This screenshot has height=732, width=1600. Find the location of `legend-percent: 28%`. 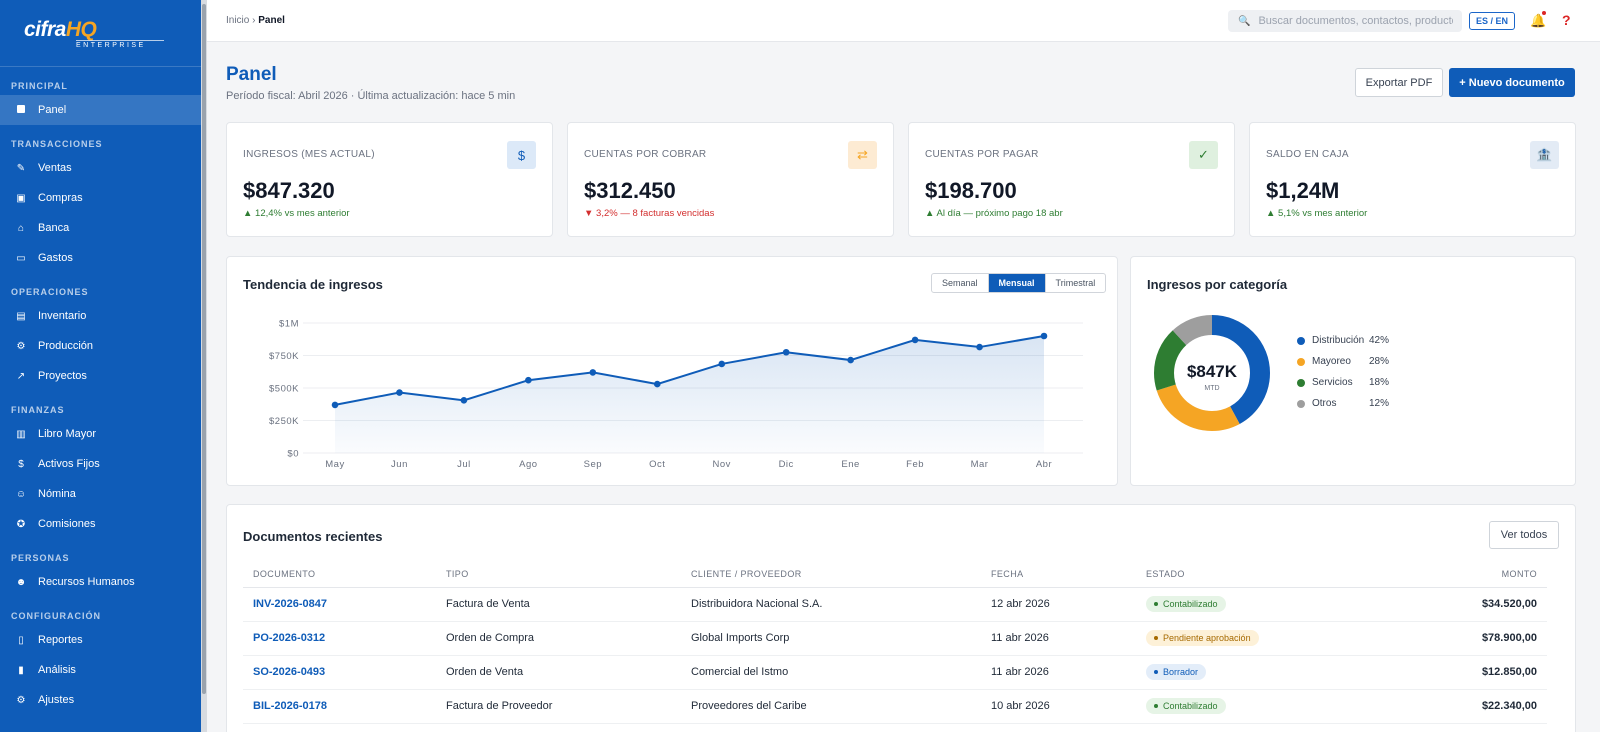

legend-percent: 28% is located at coordinates (1379, 361).